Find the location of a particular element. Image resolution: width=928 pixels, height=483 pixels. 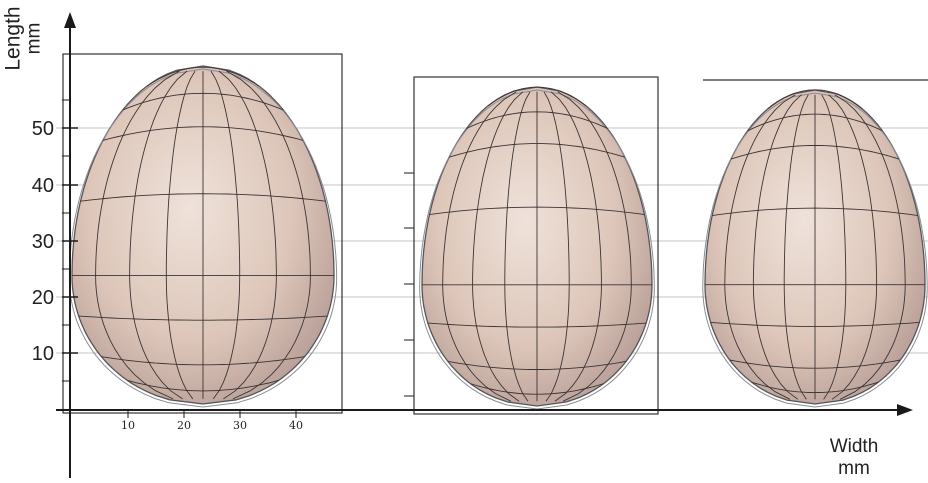

box-ticks is located at coordinates (409, 284).